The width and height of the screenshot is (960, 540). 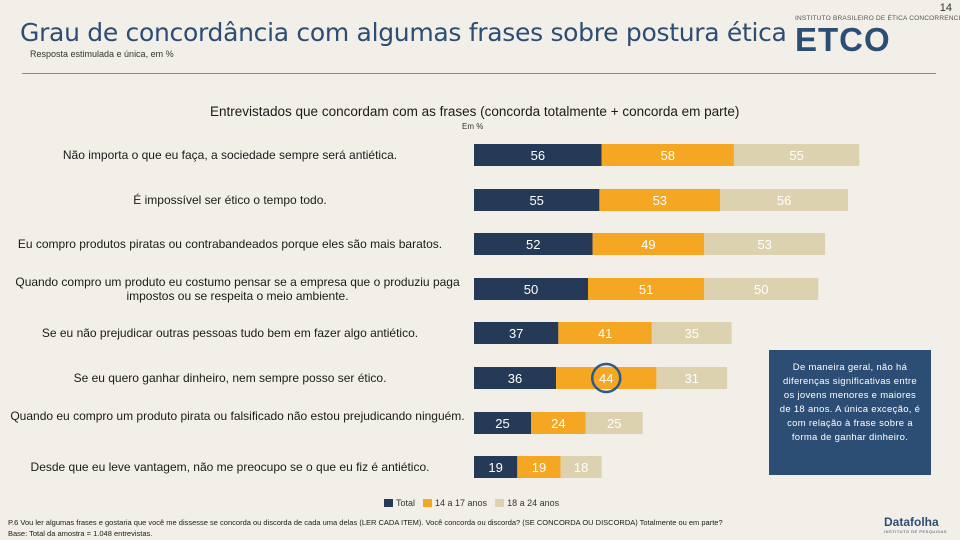 What do you see at coordinates (911, 522) in the screenshot?
I see `datafolha-logo-name: Datafolha` at bounding box center [911, 522].